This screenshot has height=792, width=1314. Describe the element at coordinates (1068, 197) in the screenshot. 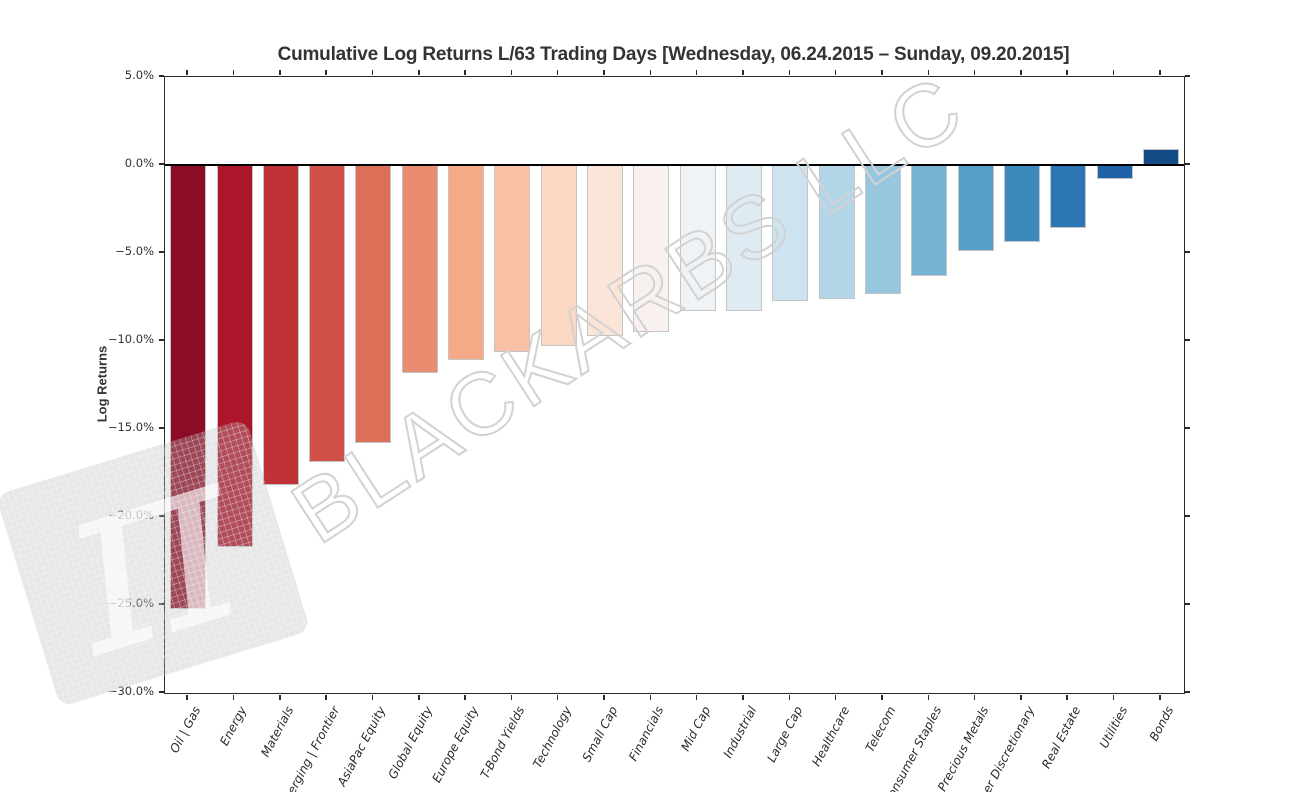

I see `bar-real-estate` at that location.